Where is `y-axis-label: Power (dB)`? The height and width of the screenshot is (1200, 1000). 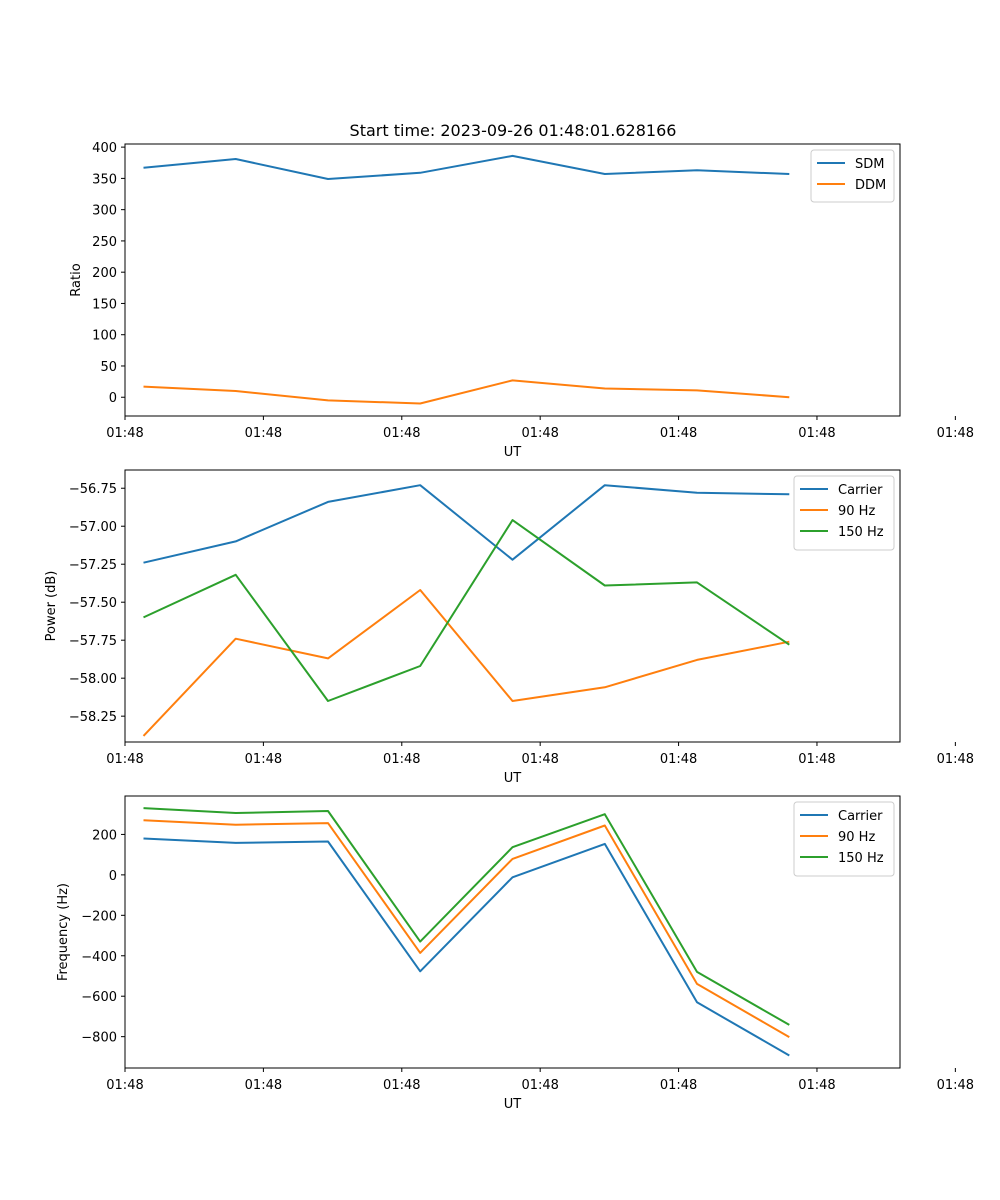
y-axis-label: Power (dB) is located at coordinates (51, 606).